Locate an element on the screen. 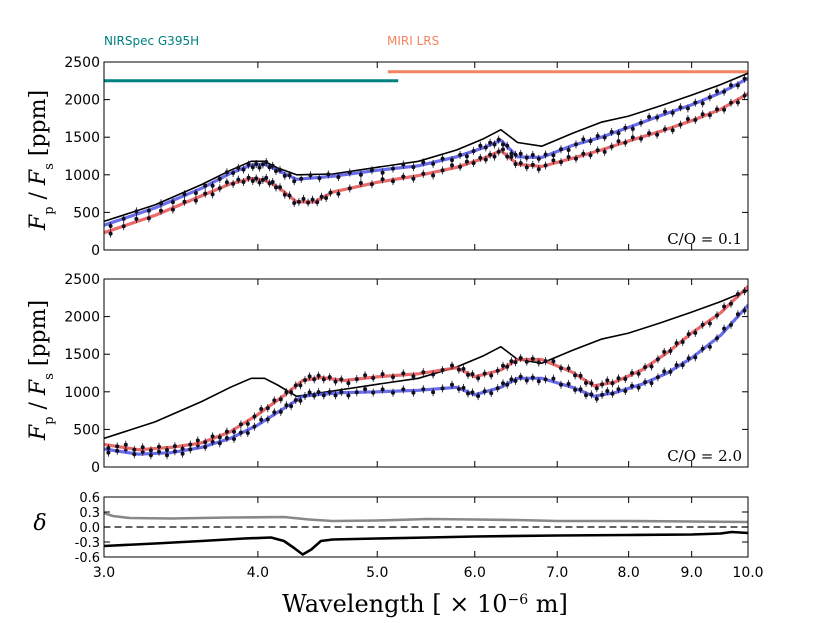  x-tick-label: 9.0 is located at coordinates (692, 573).